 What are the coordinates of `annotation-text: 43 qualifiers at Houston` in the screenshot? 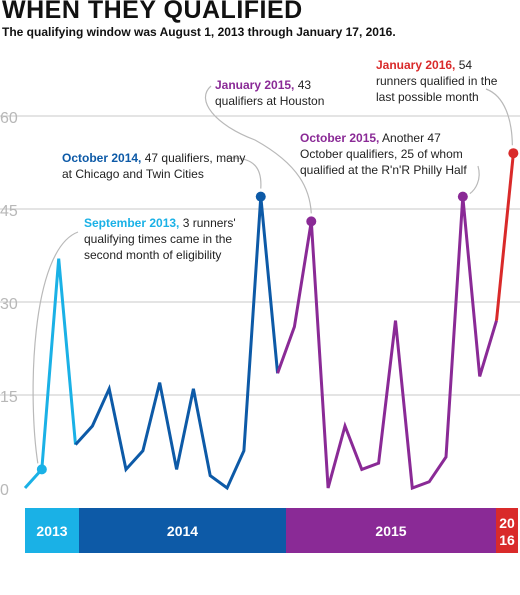 It's located at (270, 93).